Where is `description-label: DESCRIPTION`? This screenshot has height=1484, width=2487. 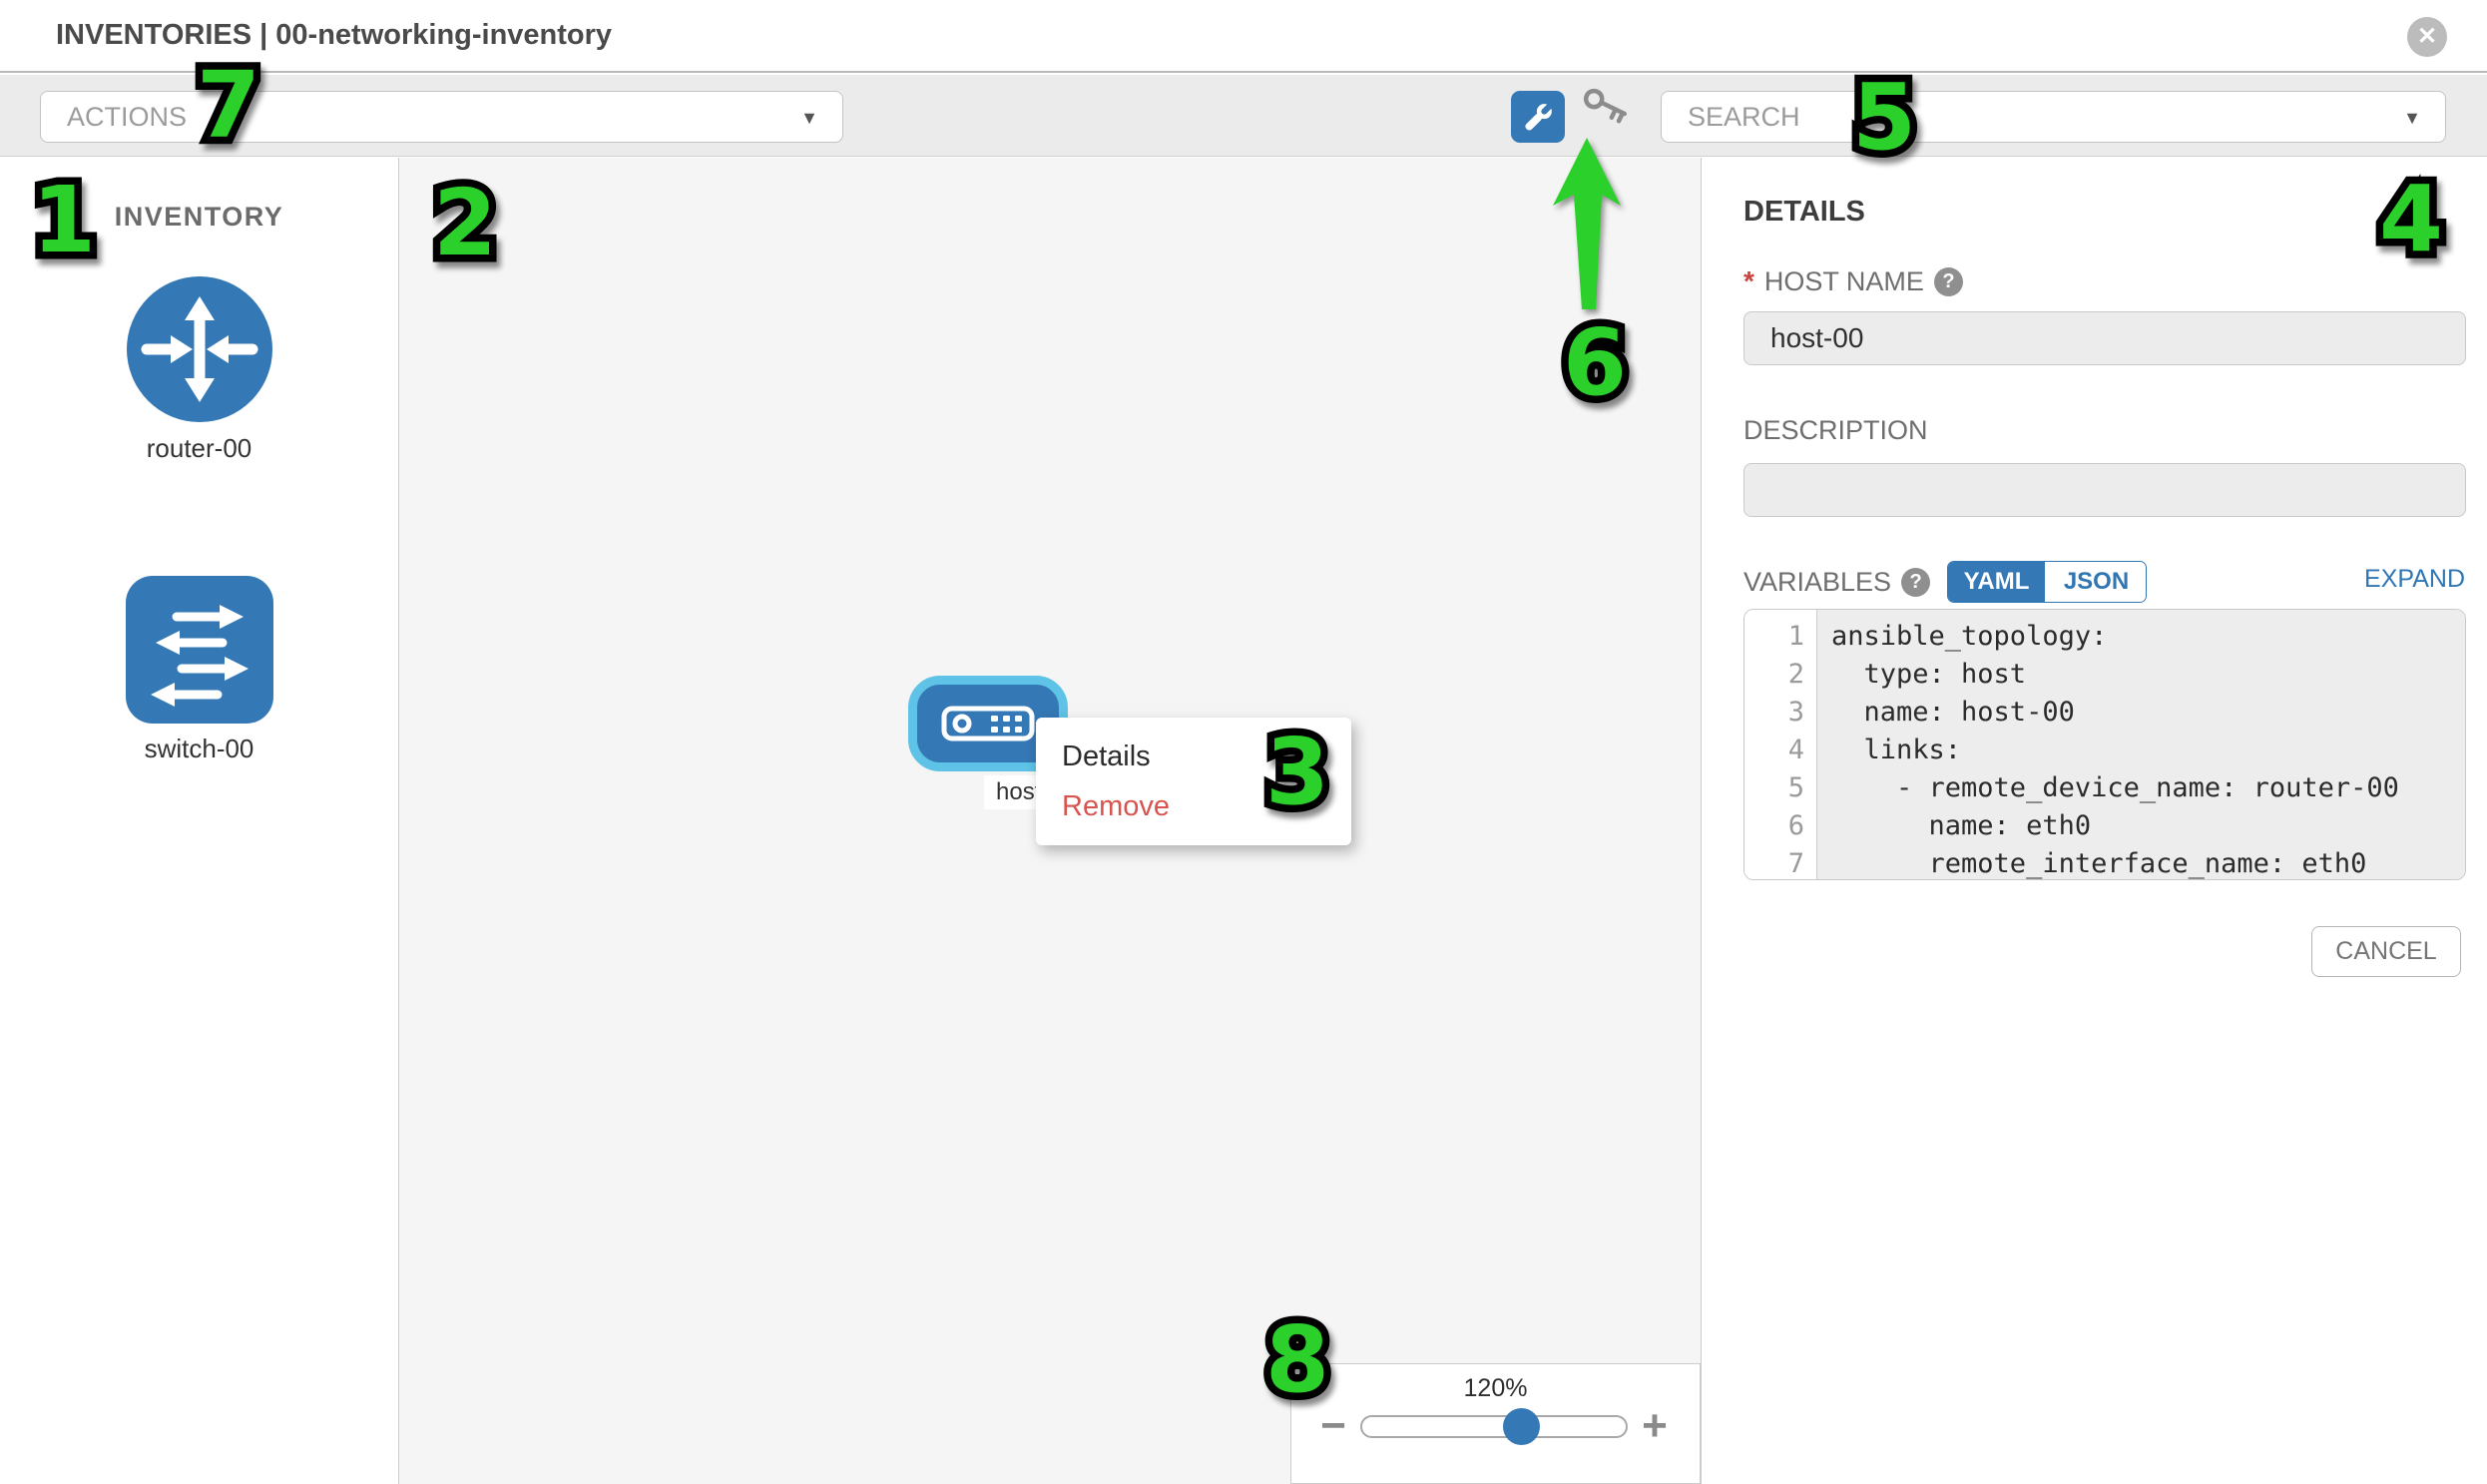
description-label: DESCRIPTION is located at coordinates (1835, 430).